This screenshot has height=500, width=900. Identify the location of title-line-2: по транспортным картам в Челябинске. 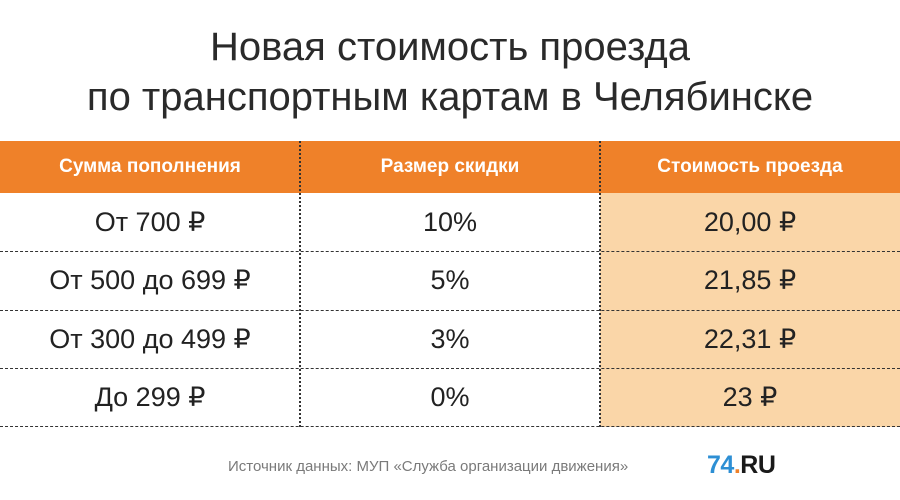
(450, 97).